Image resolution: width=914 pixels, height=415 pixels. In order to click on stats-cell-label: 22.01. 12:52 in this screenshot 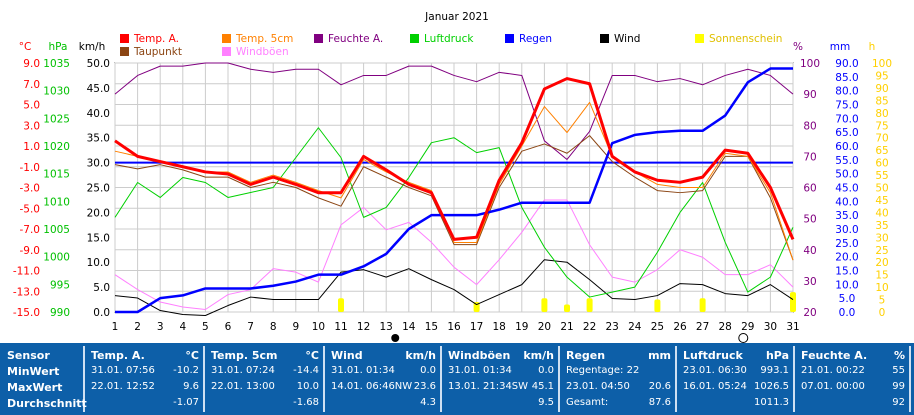, I will do `click(123, 386)`.